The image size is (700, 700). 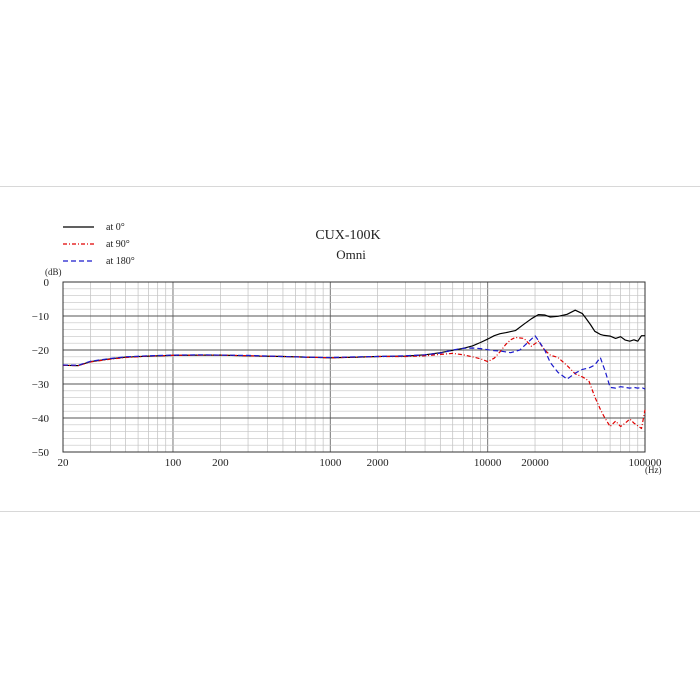 What do you see at coordinates (41, 419) in the screenshot?
I see `y-tick-label: −40` at bounding box center [41, 419].